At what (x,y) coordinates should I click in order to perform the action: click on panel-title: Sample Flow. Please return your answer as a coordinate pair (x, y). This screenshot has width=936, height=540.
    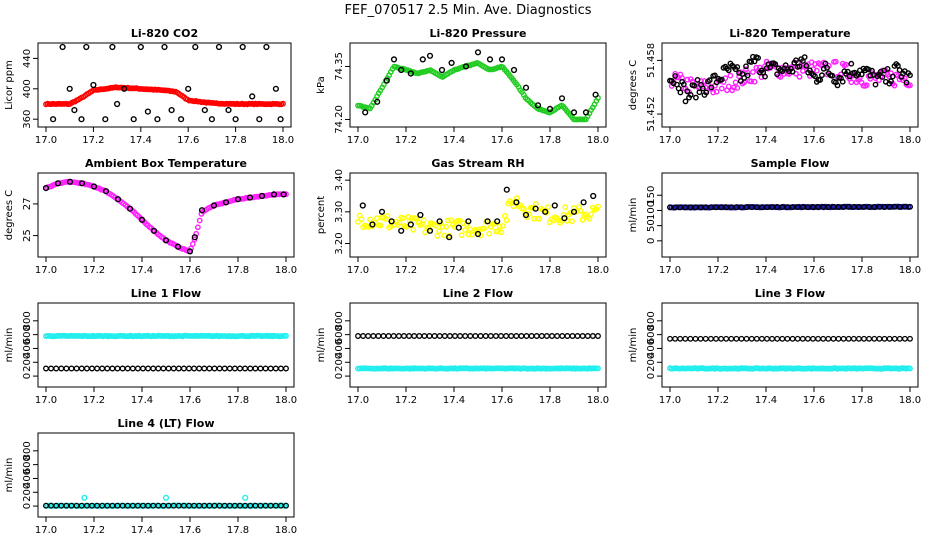
    Looking at the image, I should click on (790, 163).